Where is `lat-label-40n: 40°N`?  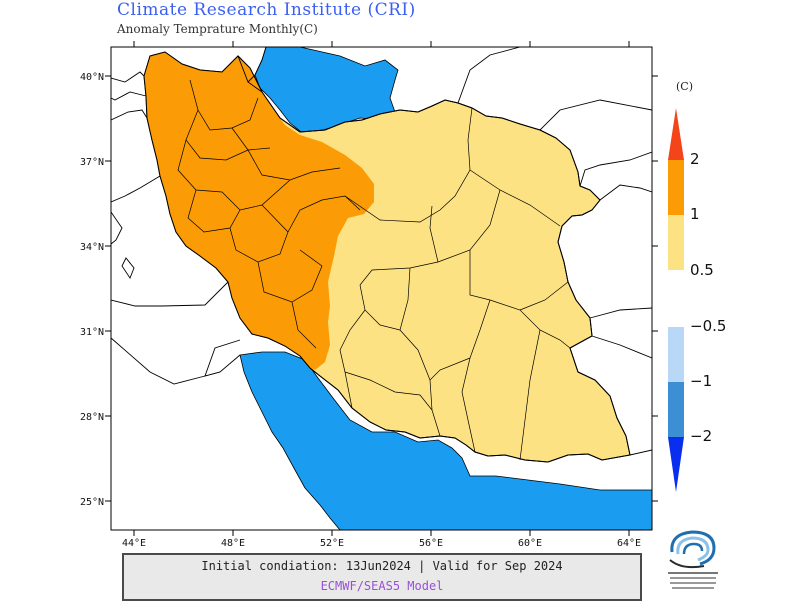
lat-label-40n: 40°N is located at coordinates (92, 77).